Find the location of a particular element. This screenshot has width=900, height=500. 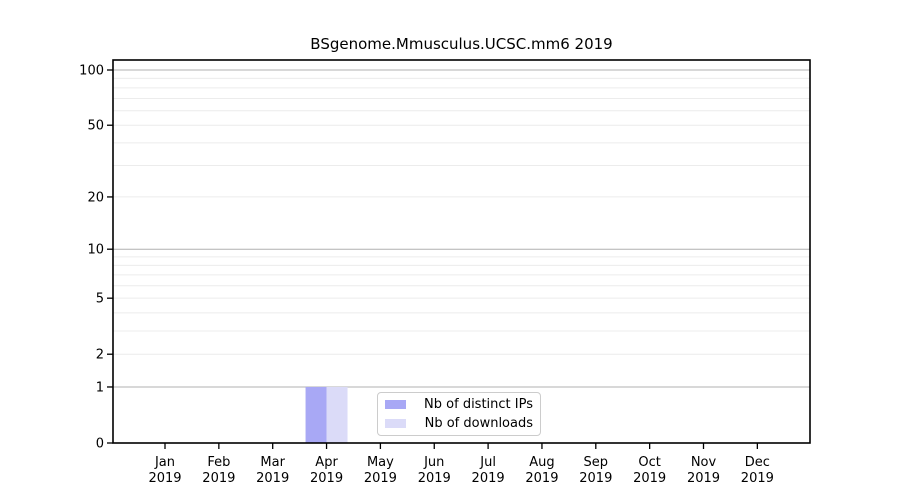

legend-swatch-downloads is located at coordinates (395, 423).